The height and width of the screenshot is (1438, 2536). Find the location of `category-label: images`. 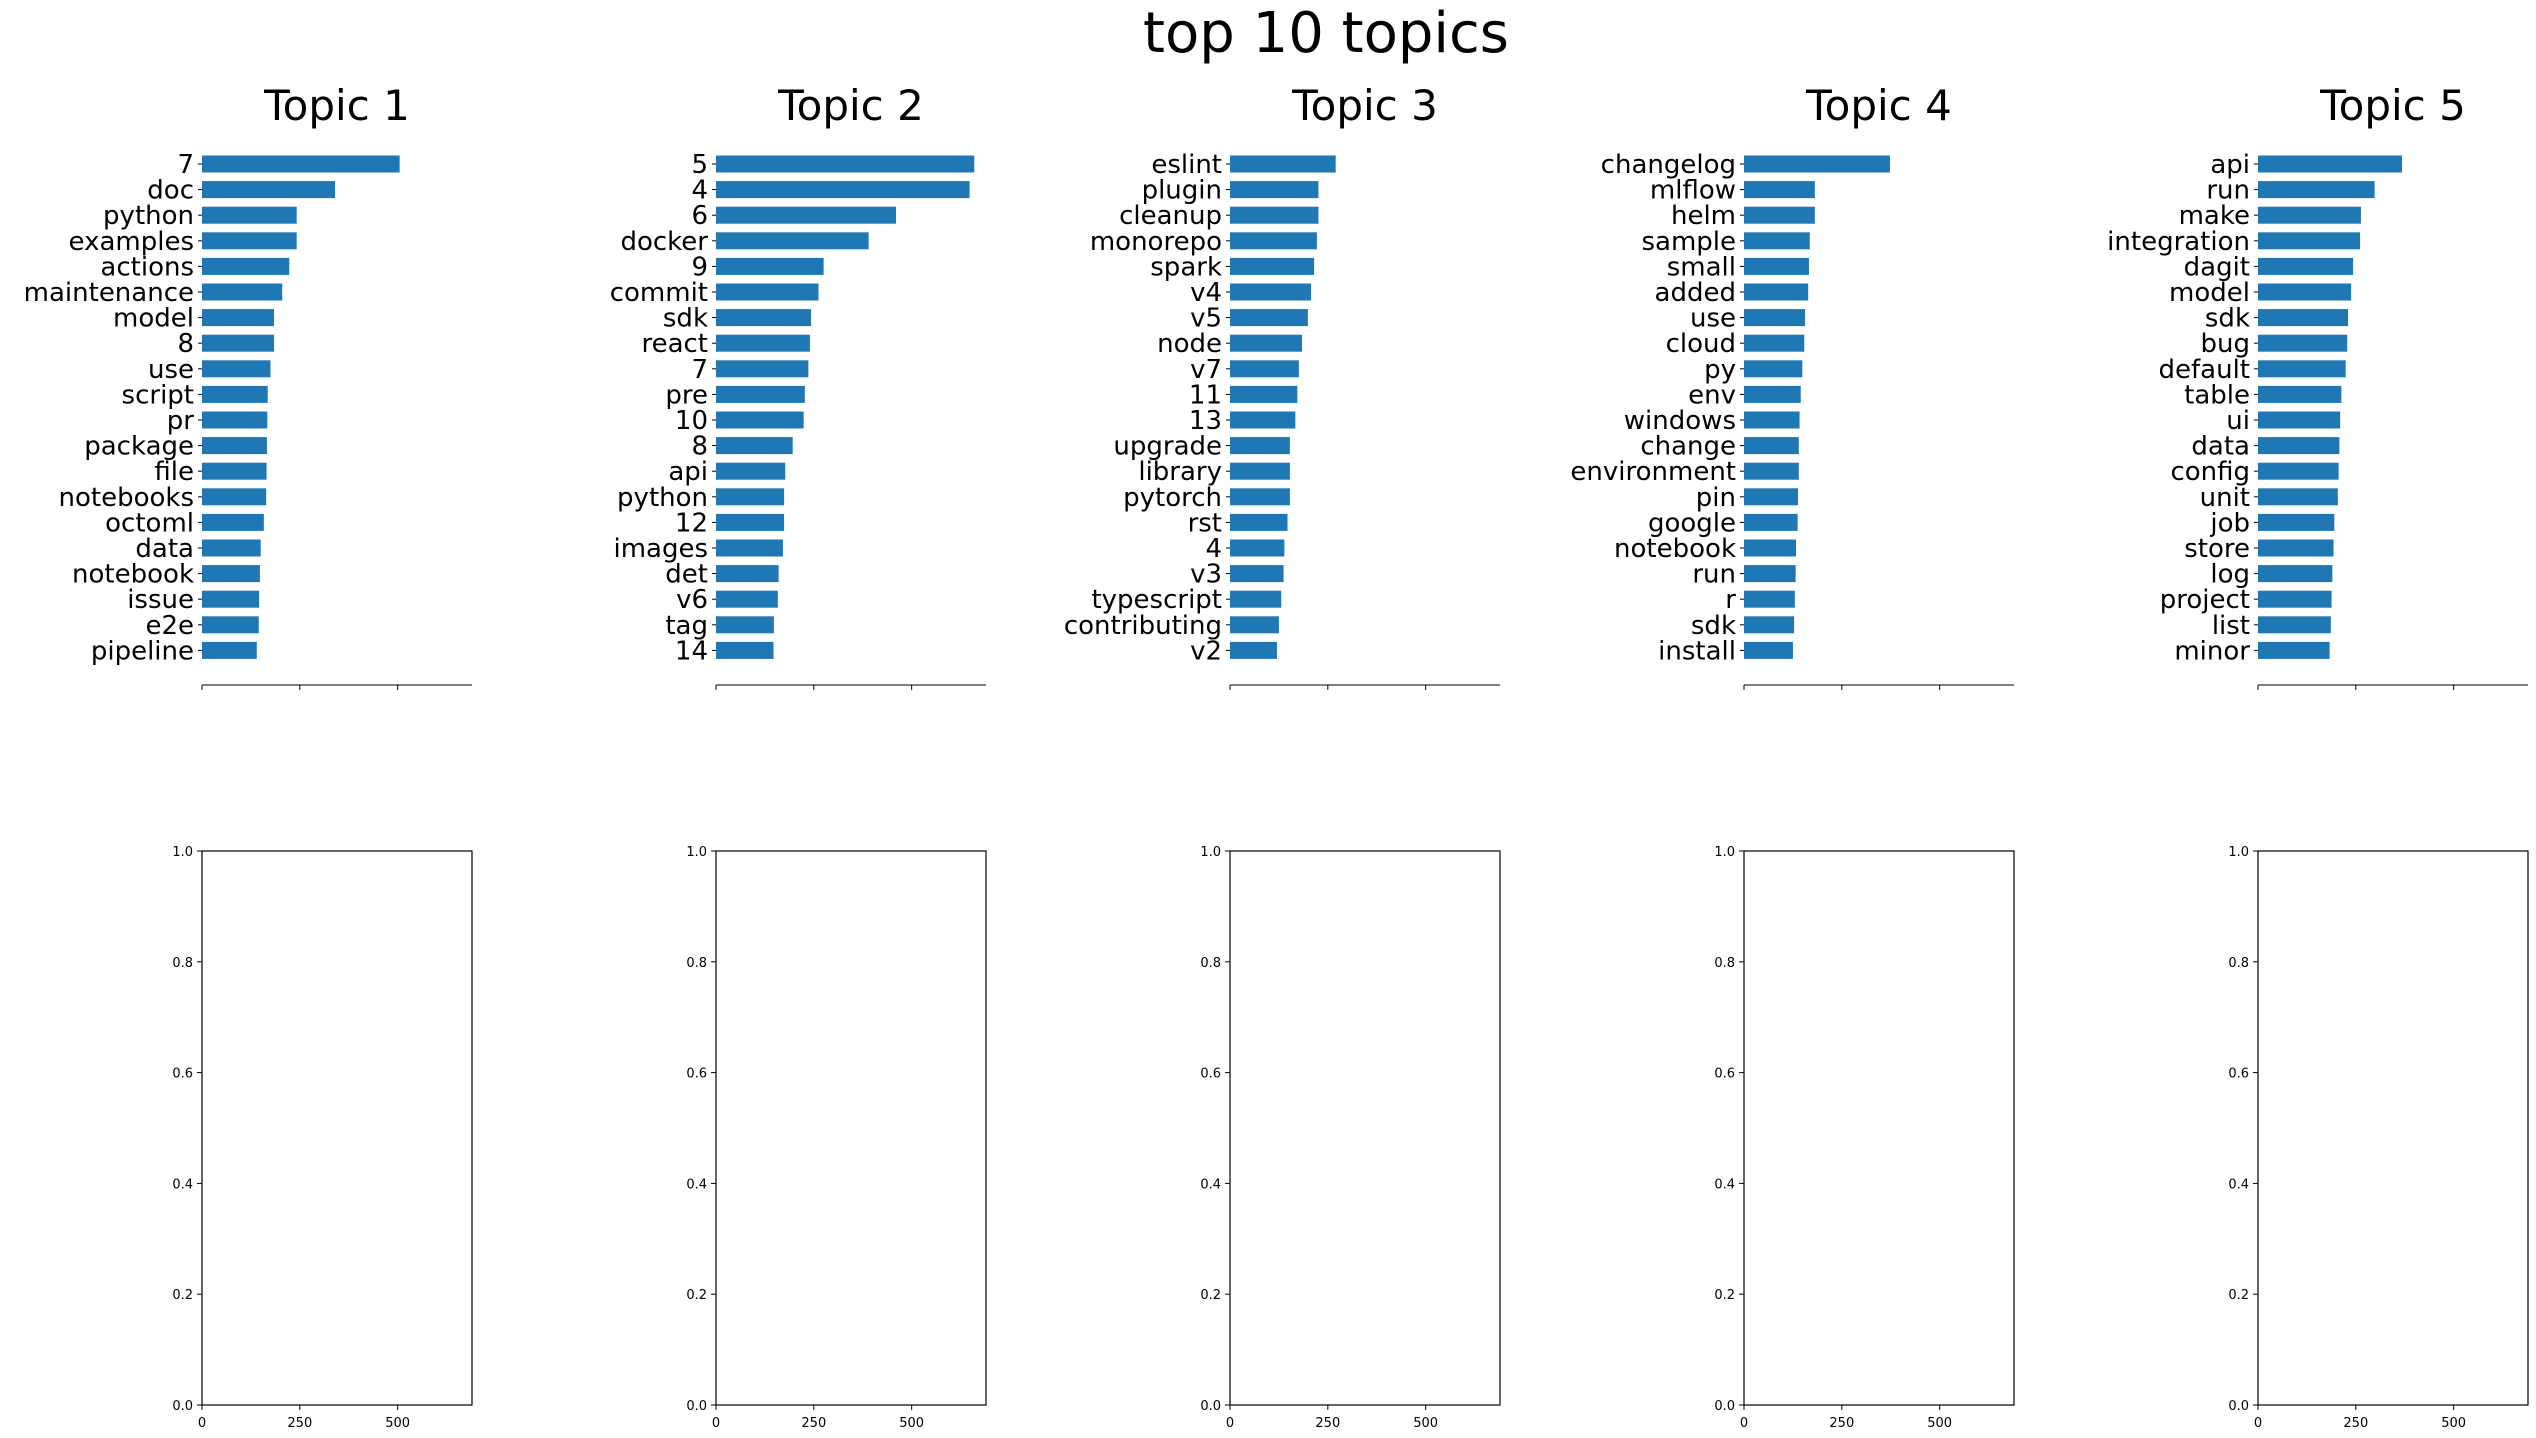

category-label: images is located at coordinates (660, 549).